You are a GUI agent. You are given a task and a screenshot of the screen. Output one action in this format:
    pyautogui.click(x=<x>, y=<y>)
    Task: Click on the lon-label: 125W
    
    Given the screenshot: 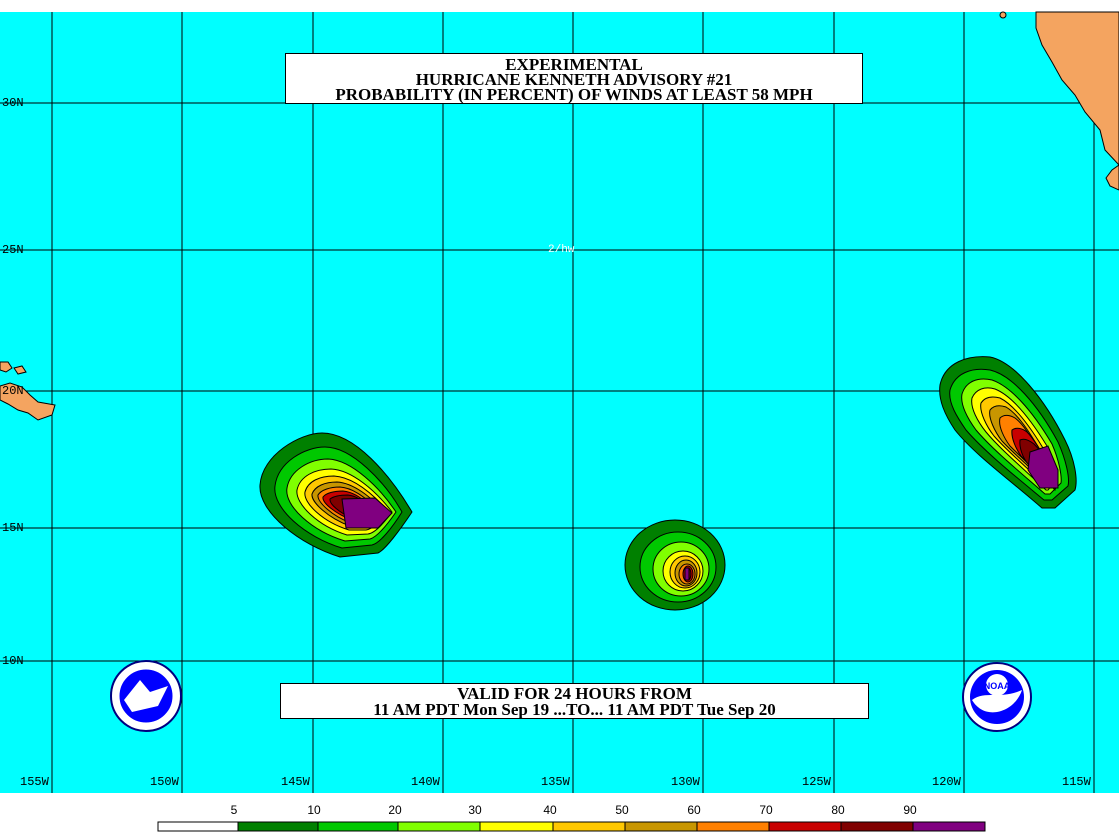 What is the action you would take?
    pyautogui.click(x=816, y=782)
    